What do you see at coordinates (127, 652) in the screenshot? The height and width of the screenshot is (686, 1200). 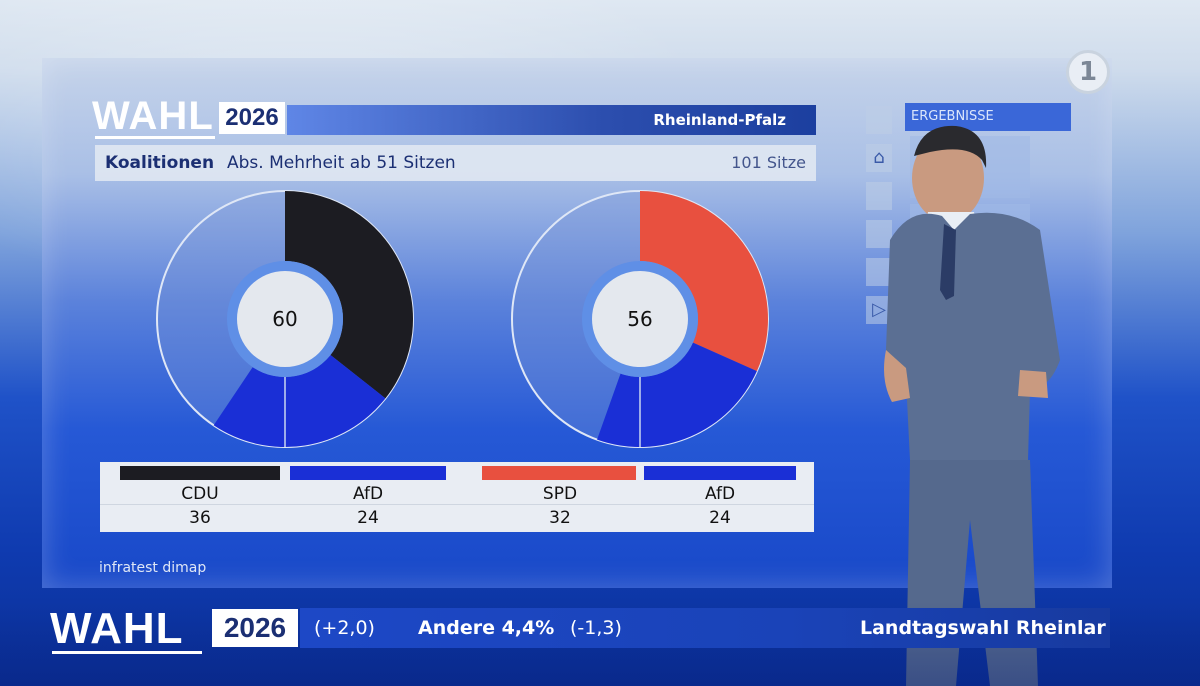 I see `ticker-wahl-underline` at bounding box center [127, 652].